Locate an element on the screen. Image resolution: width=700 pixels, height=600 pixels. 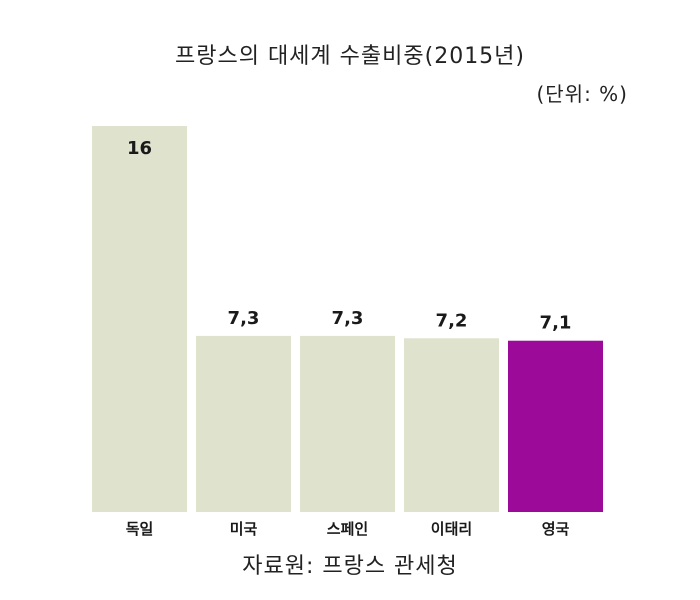
category-label: 독일 is located at coordinates (140, 529).